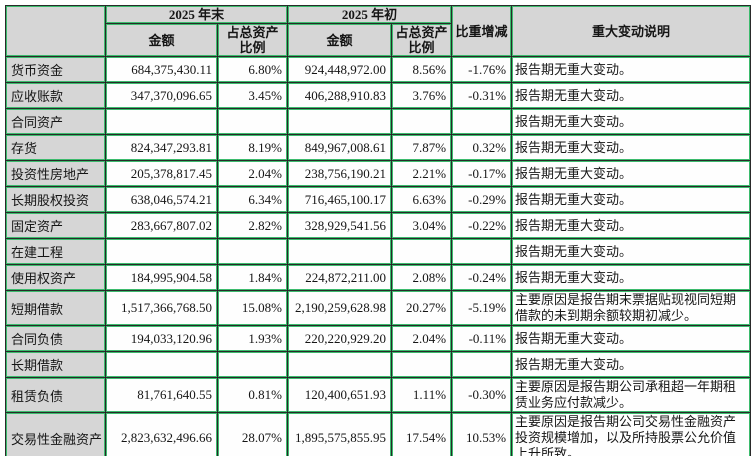 Image resolution: width=754 pixels, height=456 pixels. I want to click on header-row-groups: 2025 年末 2025 年初 比重增减 重大变动说明, so click(378, 31).